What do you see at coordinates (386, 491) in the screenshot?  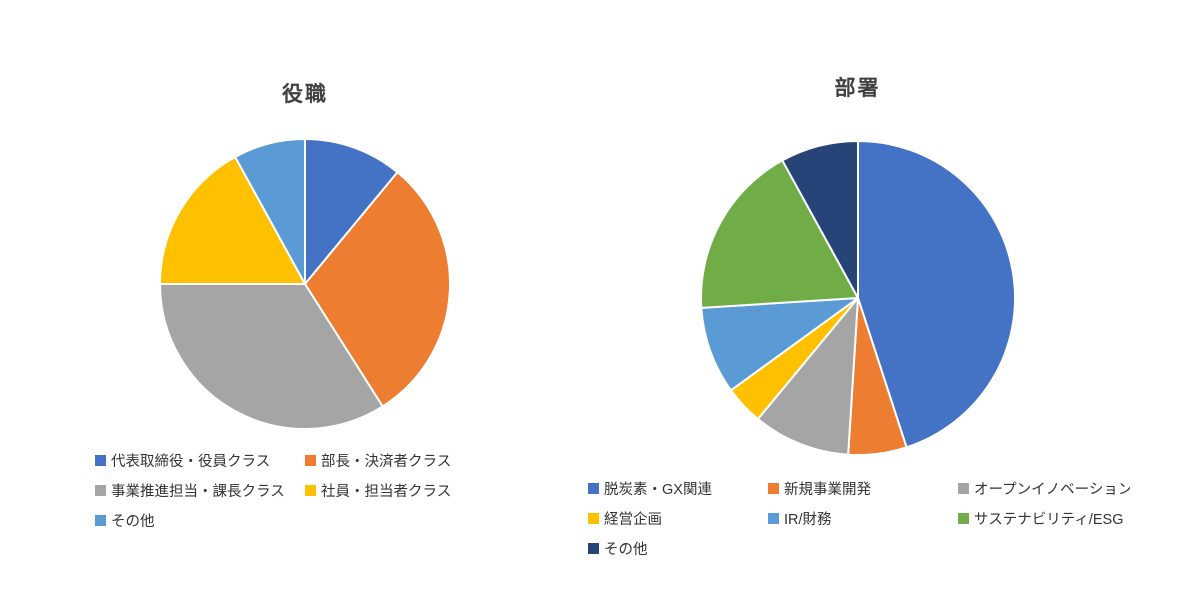 I see `legend-label: 社員・担当者クラス` at bounding box center [386, 491].